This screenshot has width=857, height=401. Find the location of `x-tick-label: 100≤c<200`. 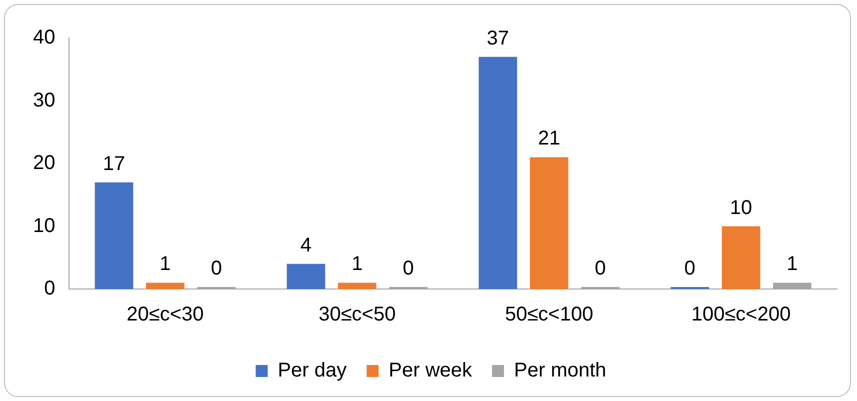

x-tick-label: 100≤c<200 is located at coordinates (741, 315).